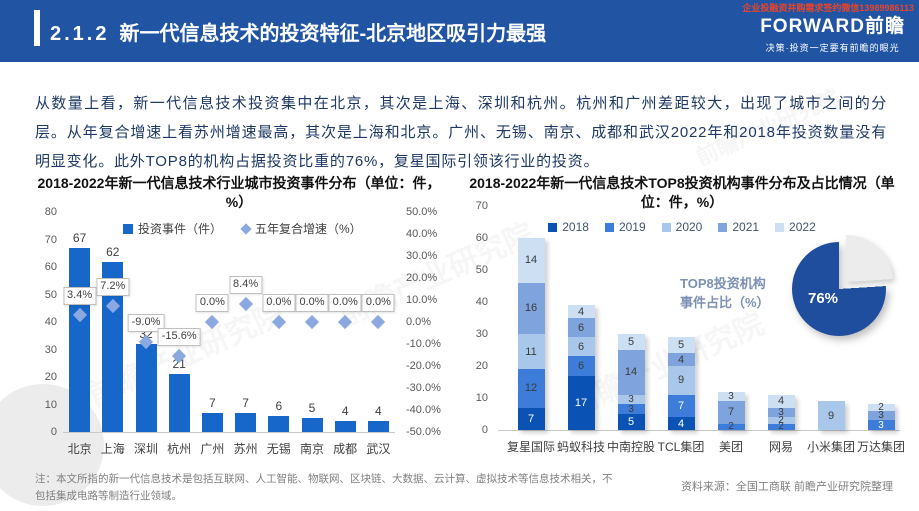 The width and height of the screenshot is (919, 511). I want to click on legend-item-year: 2021, so click(738, 227).